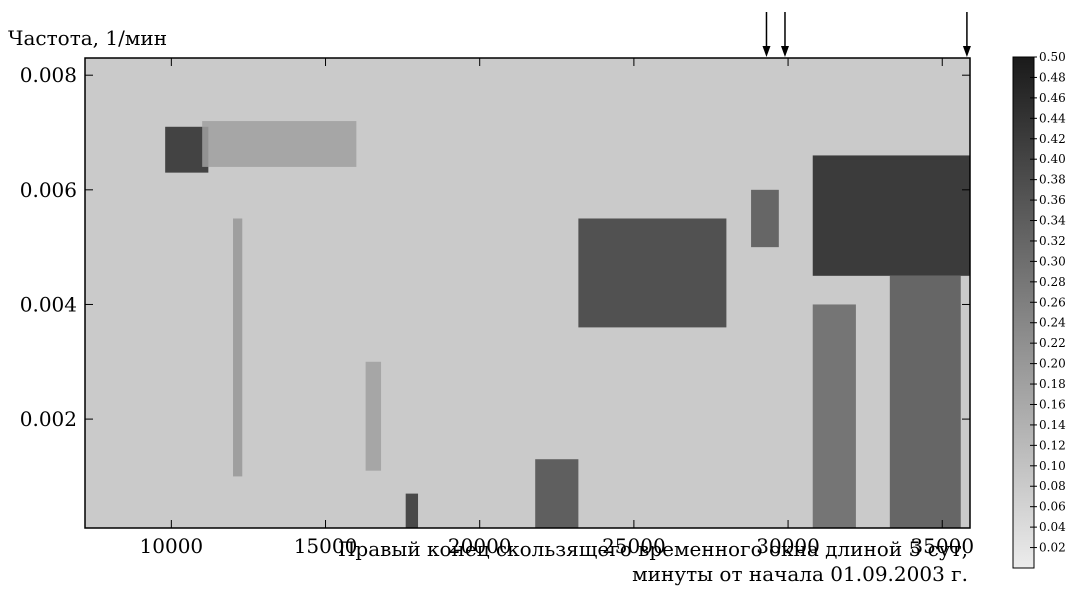 This screenshot has width=1091, height=593. I want to click on colorbar-tick-label: 0.24, so click(1052, 323).